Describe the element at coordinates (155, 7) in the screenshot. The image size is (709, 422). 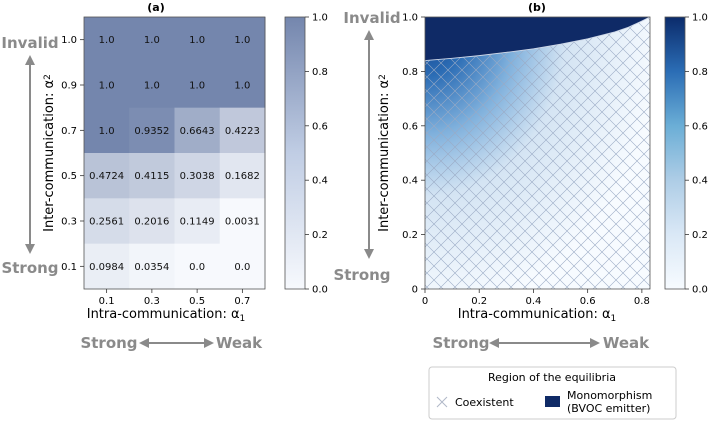
I see `panel-a-title: (a)` at that location.